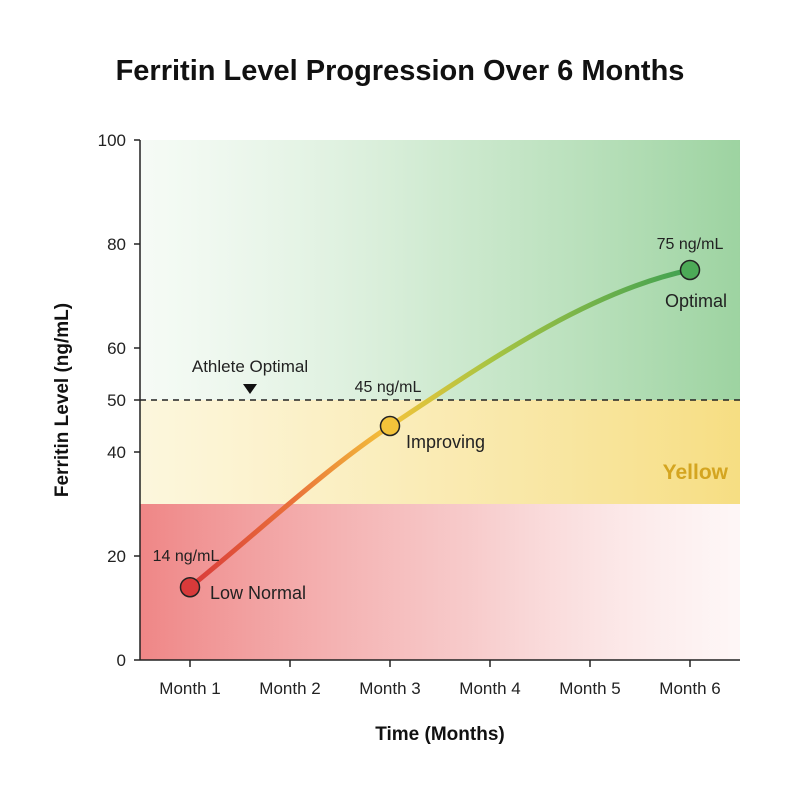 This screenshot has width=800, height=805. Describe the element at coordinates (258, 593) in the screenshot. I see `data-point-status-label: Low Normal` at that location.